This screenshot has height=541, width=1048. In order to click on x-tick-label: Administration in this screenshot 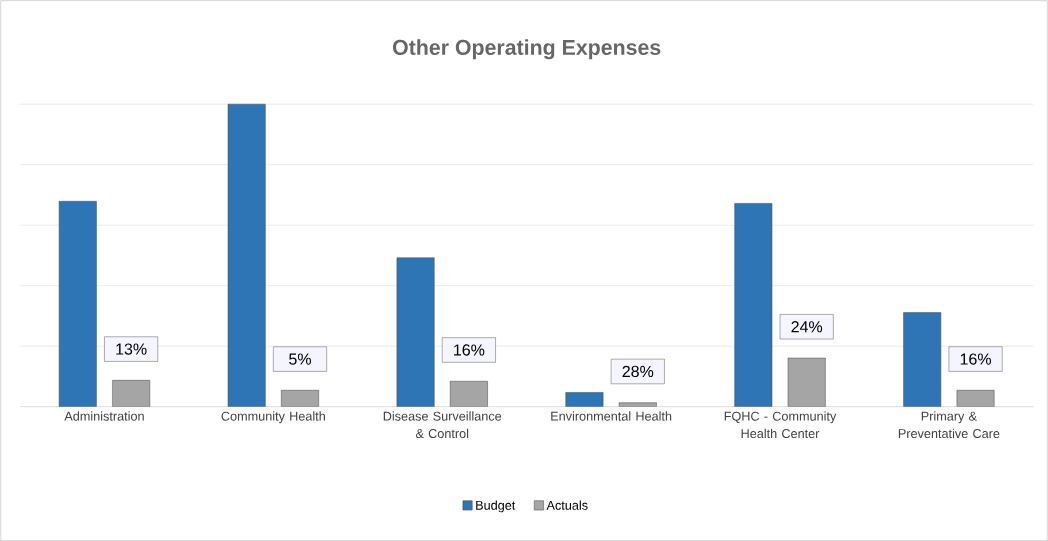, I will do `click(104, 416)`.